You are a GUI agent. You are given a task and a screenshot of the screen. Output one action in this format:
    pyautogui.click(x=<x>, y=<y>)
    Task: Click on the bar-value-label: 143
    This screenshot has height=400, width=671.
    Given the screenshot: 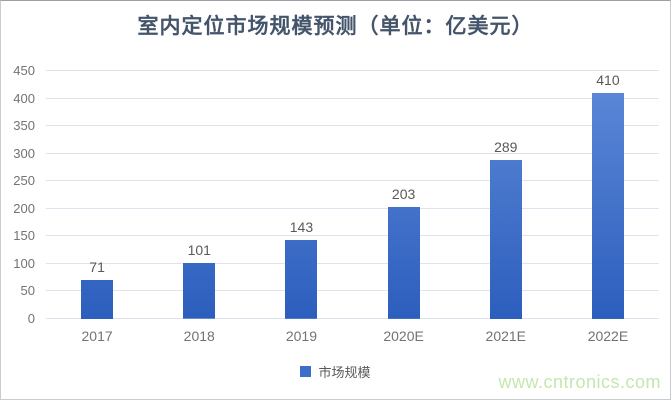 What is the action you would take?
    pyautogui.click(x=301, y=227)
    